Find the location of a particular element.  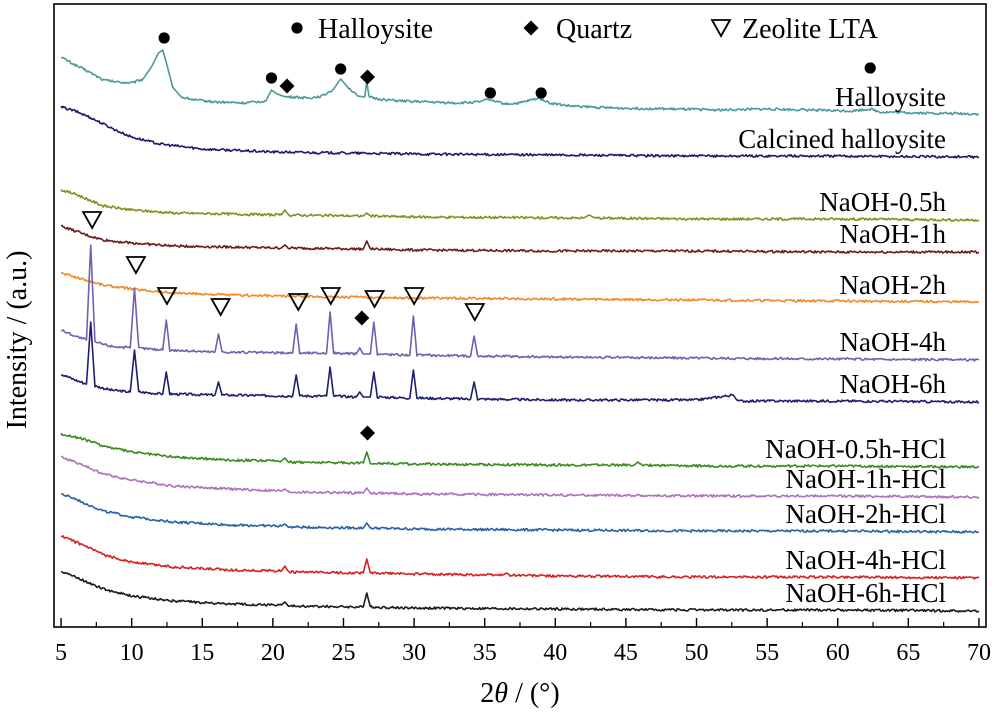

trace-label-halloysite: Halloysite is located at coordinates (890, 97).